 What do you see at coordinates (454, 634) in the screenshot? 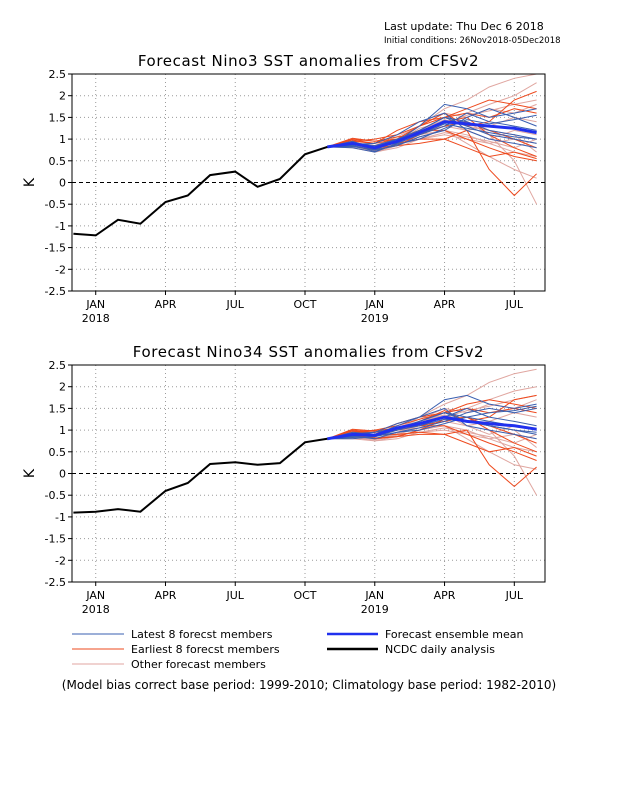
I see `legend-mean-label: Forecast ensemble mean` at bounding box center [454, 634].